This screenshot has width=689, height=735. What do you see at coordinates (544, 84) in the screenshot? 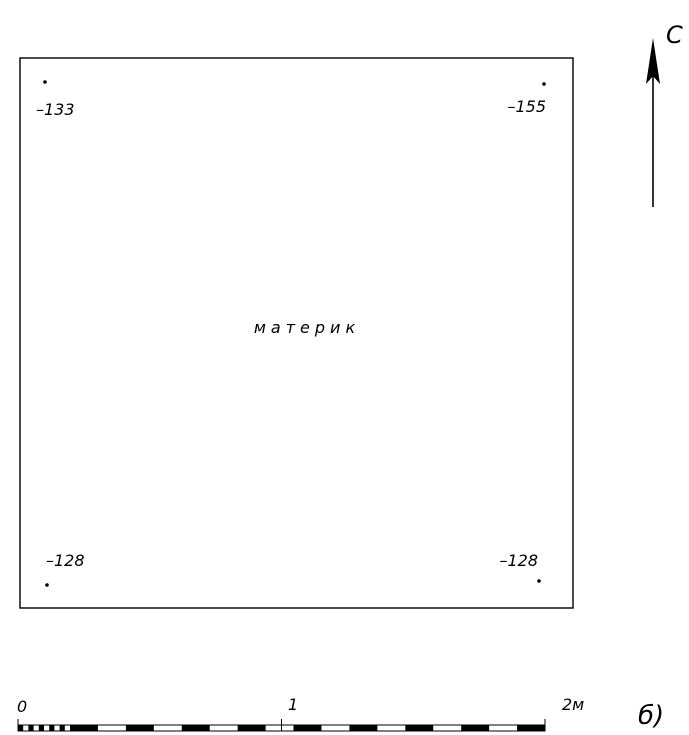
I see `point-top-right` at bounding box center [544, 84].